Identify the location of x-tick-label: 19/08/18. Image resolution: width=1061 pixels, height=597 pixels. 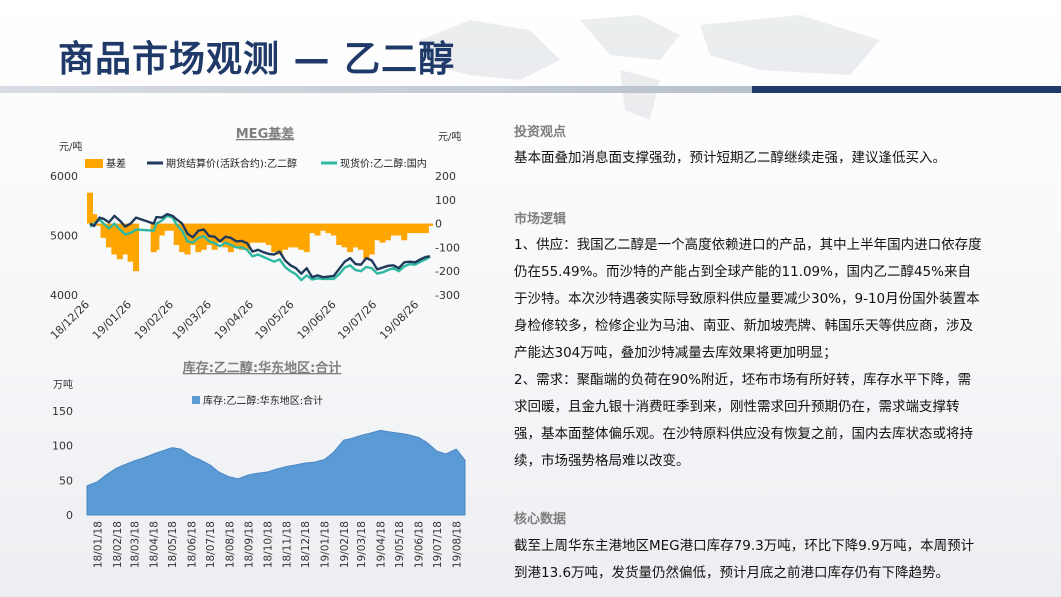
(457, 544).